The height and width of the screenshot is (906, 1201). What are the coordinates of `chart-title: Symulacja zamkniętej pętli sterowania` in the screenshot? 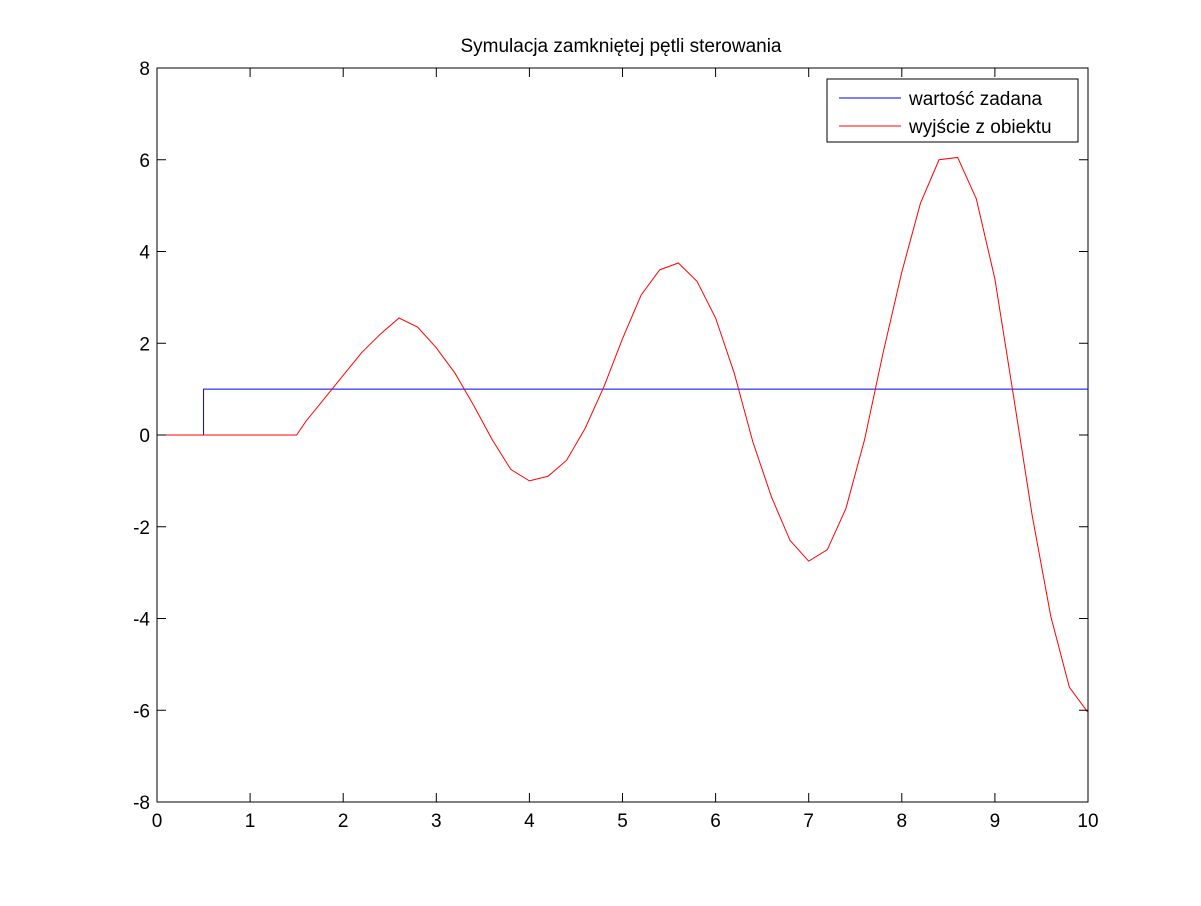 It's located at (620, 46).